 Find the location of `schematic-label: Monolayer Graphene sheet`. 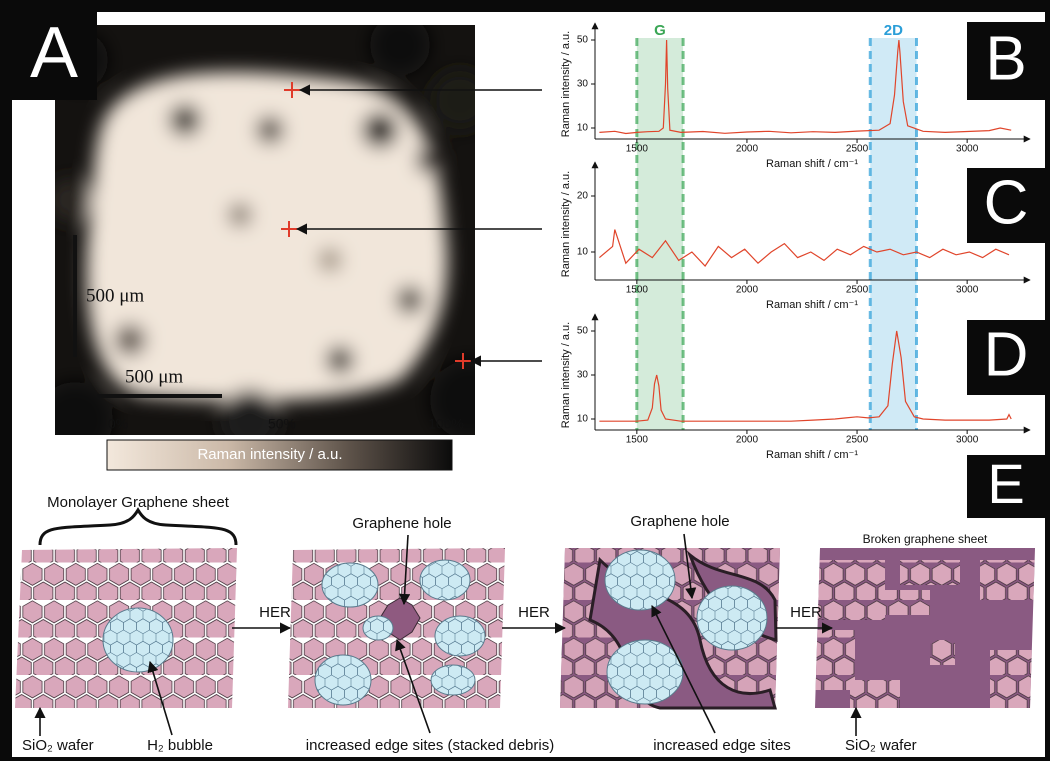

schematic-label: Monolayer Graphene sheet is located at coordinates (138, 502).